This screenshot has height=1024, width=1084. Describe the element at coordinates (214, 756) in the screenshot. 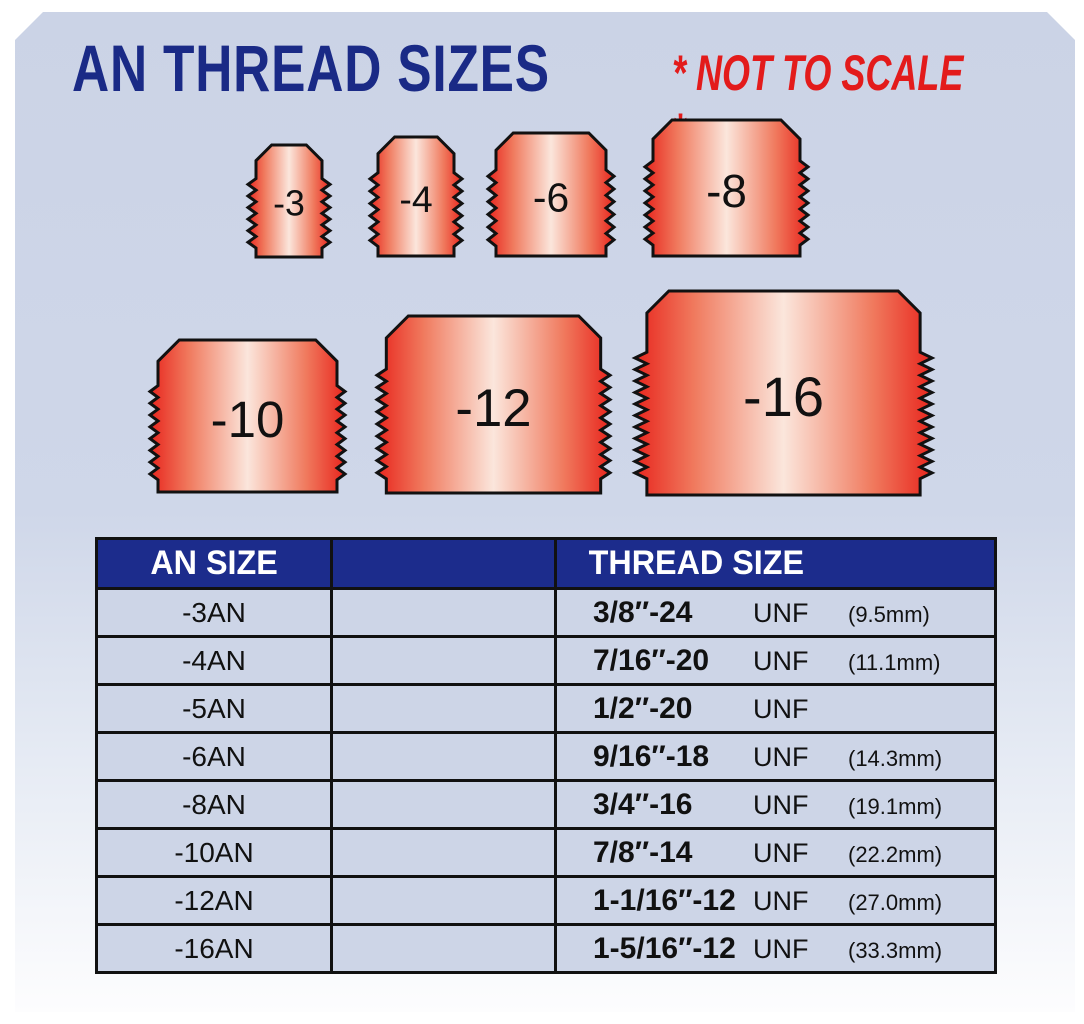

I see `an-size-cell: -6AN` at that location.